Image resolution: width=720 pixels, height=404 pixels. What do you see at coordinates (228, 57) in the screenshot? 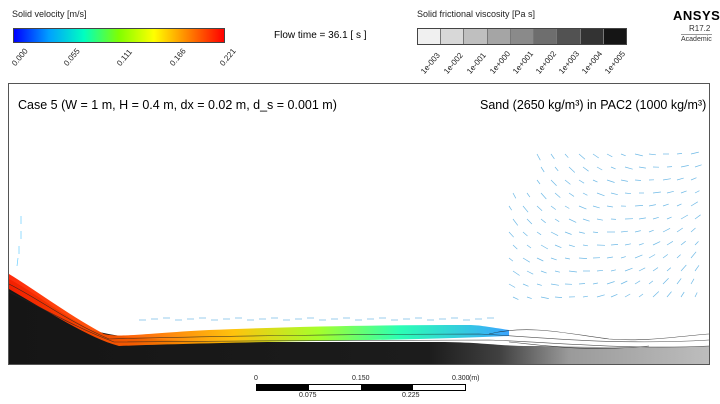
I see `velocity-tick-4: 0.221` at bounding box center [228, 57].